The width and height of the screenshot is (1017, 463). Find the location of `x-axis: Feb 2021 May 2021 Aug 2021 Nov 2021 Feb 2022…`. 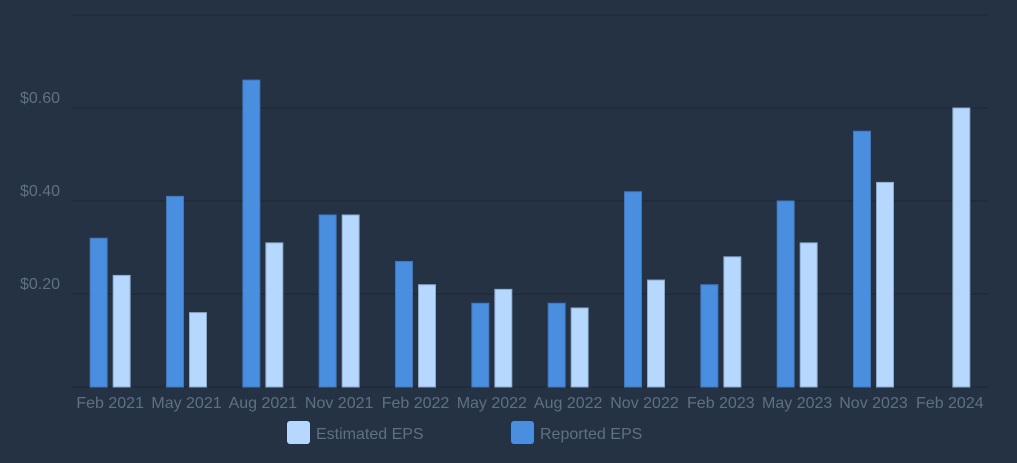

x-axis: Feb 2021 May 2021 Aug 2021 Nov 2021 Feb 2022… is located at coordinates (529, 403).